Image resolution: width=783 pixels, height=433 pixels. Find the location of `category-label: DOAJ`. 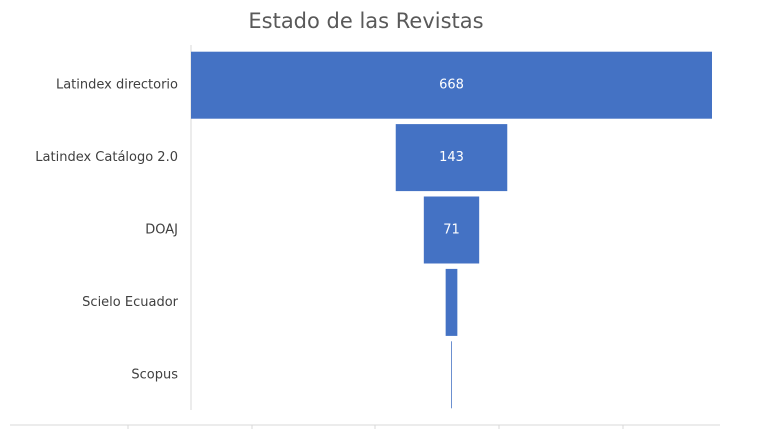

category-label: DOAJ is located at coordinates (161, 230).